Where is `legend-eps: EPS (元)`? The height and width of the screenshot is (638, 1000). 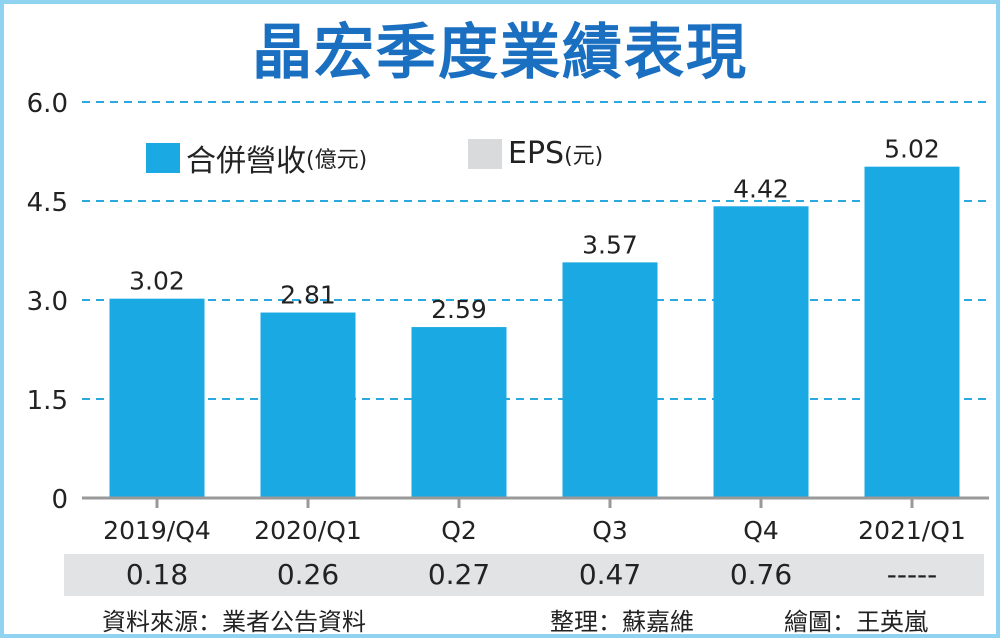 legend-eps: EPS (元) is located at coordinates (535, 153).